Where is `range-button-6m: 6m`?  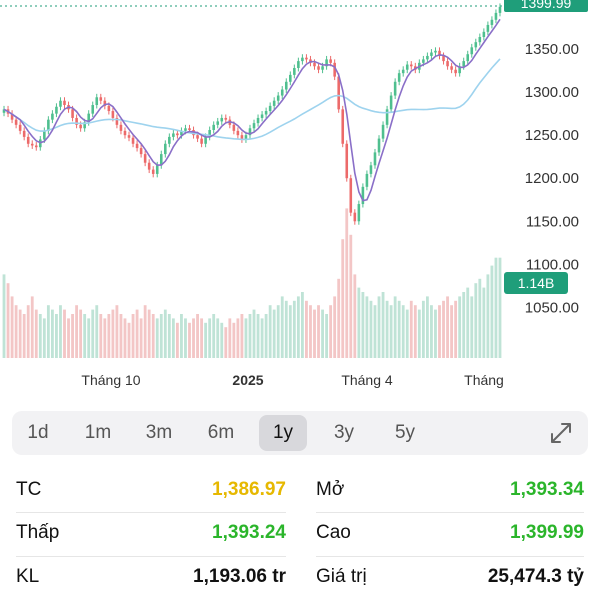
range-button-6m: 6m is located at coordinates (221, 432).